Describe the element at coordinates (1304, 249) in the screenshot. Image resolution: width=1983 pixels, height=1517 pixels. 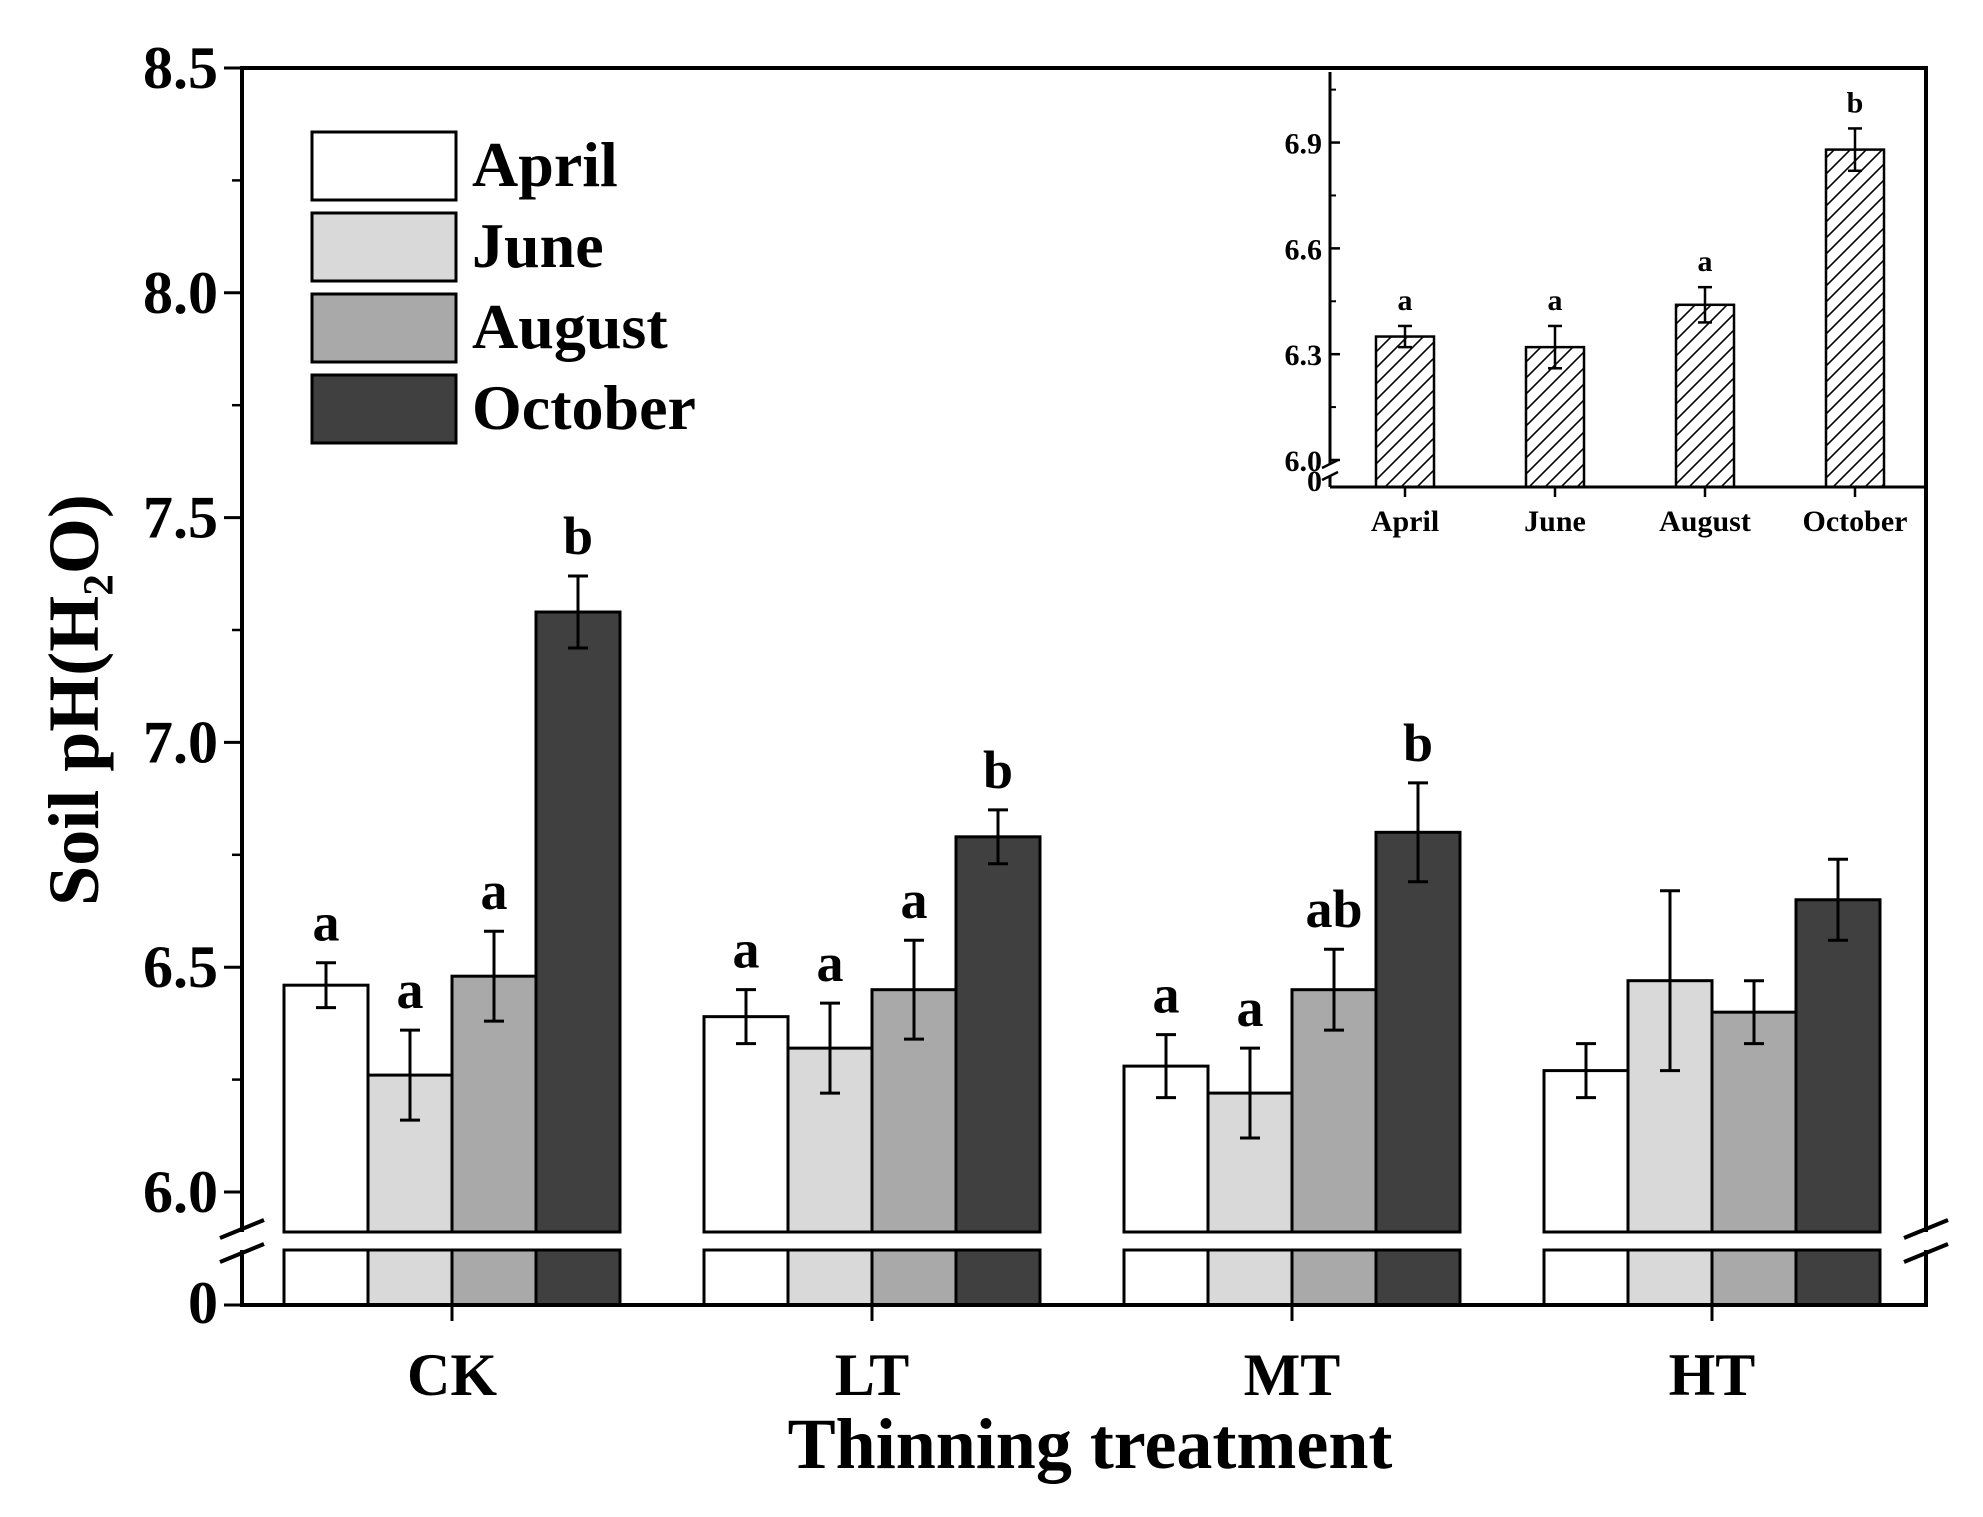
I see `inset-y-tick-label: 6.6` at that location.